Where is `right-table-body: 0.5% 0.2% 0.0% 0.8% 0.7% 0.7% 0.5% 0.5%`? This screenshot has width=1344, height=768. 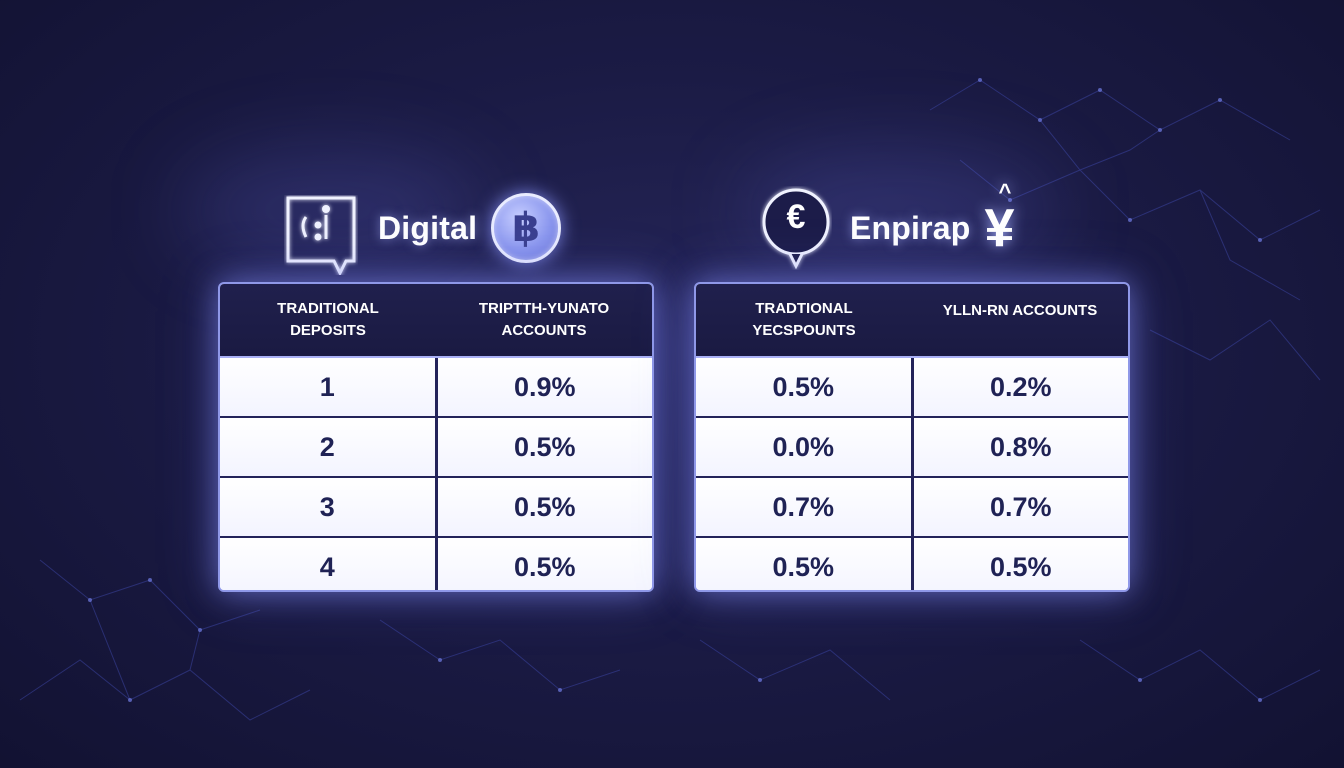 right-table-body: 0.5% 0.2% 0.0% 0.8% 0.7% 0.7% 0.5% 0.5% is located at coordinates (912, 474).